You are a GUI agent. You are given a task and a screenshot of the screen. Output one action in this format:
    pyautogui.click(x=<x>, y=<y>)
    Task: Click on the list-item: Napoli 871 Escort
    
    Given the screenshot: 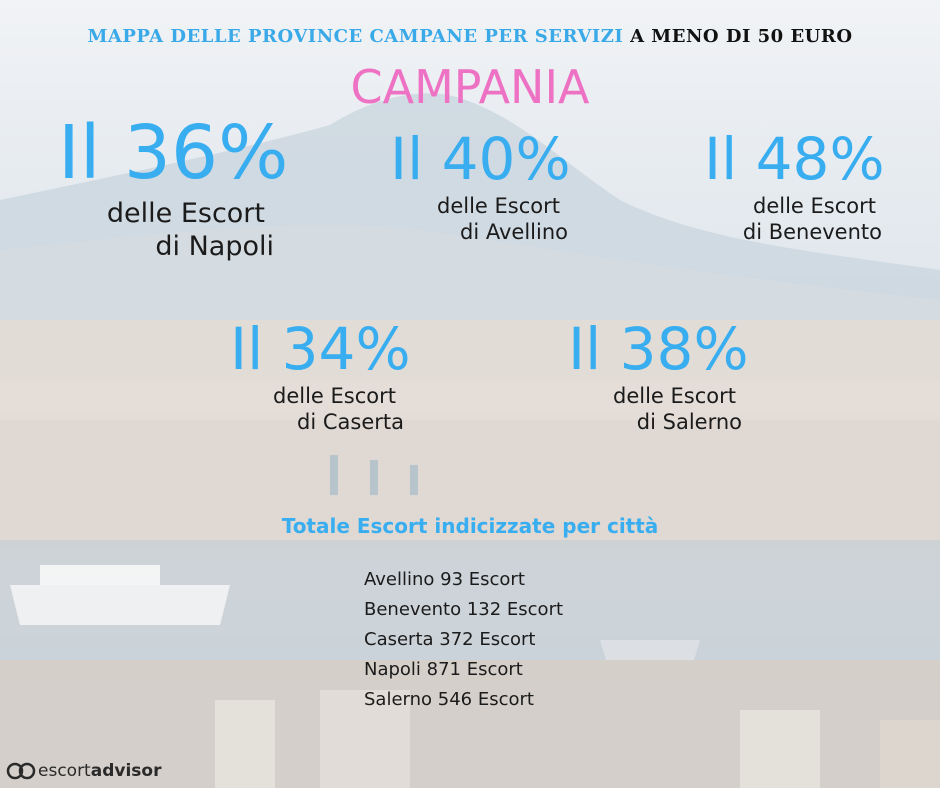 What is the action you would take?
    pyautogui.click(x=443, y=669)
    